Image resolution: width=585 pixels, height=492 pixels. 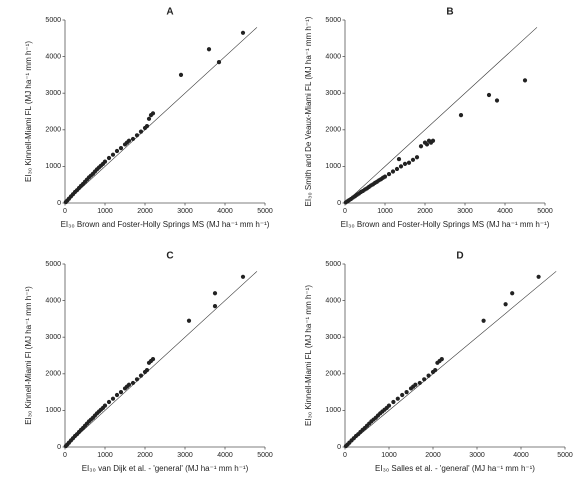 I want to click on y-axis-label: EI₃₀ Kinnell-Miami Fl (MJ ha⁻¹ mm h⁻¹), so click(x=28, y=355).